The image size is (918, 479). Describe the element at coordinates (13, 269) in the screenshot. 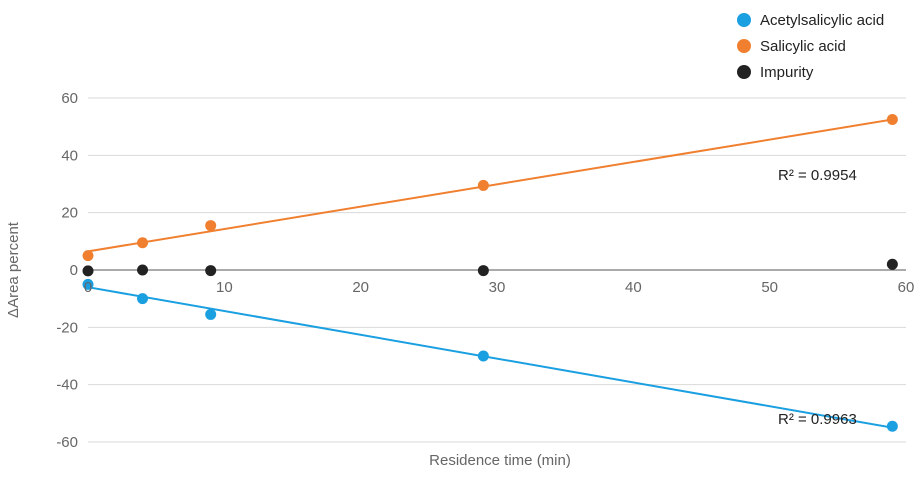

I see `y-axis-label: ΔArea percent` at that location.